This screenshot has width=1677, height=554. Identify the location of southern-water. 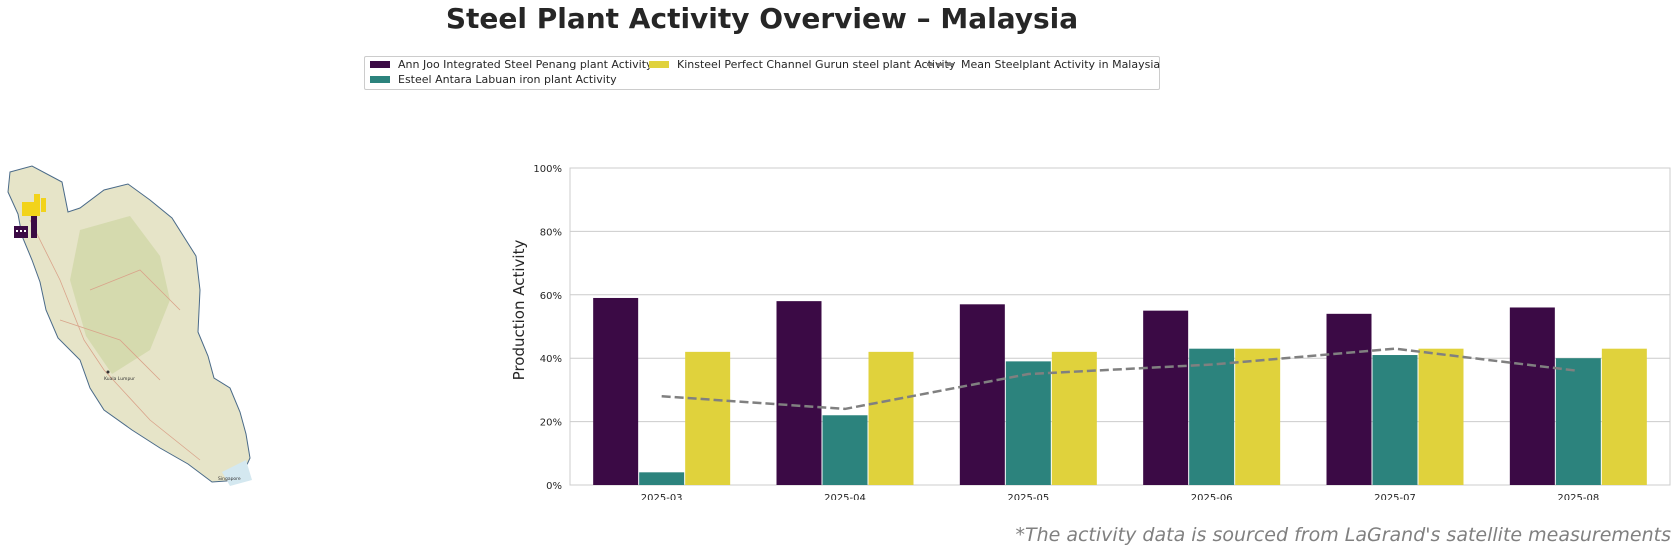
(237, 473).